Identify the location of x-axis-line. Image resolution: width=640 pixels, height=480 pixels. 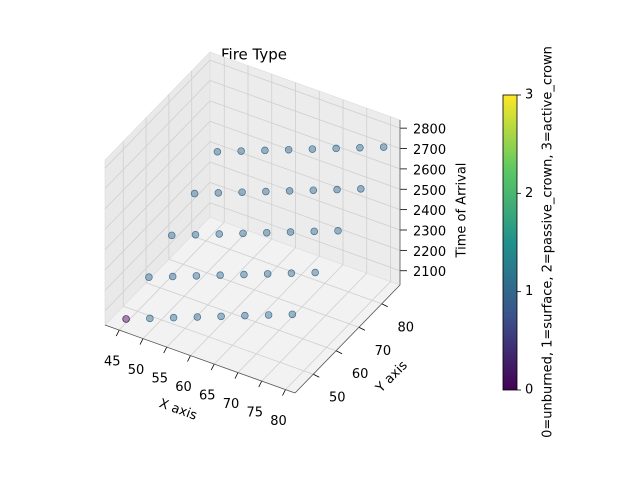
(200, 359).